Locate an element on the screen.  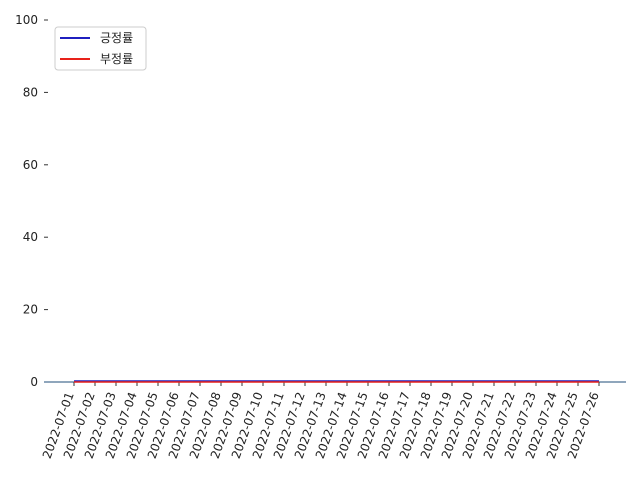
series-layer is located at coordinates (336, 381).